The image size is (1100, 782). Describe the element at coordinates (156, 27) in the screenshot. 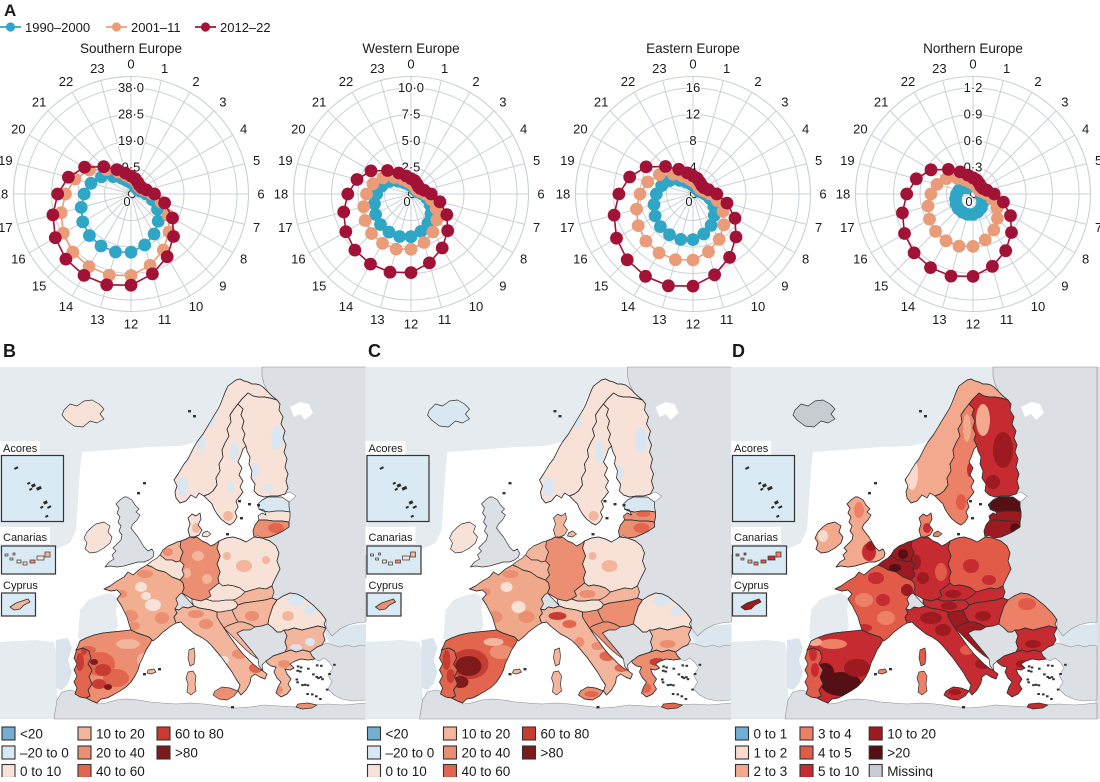

I see `svg-text: 2001–11` at that location.